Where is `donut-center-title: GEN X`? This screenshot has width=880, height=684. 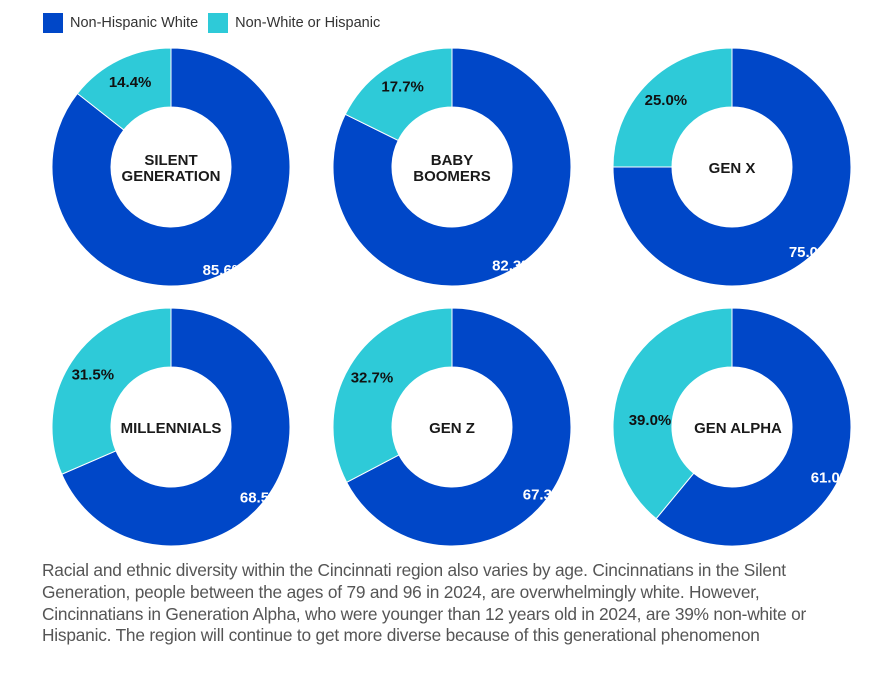 donut-center-title: GEN X is located at coordinates (732, 168).